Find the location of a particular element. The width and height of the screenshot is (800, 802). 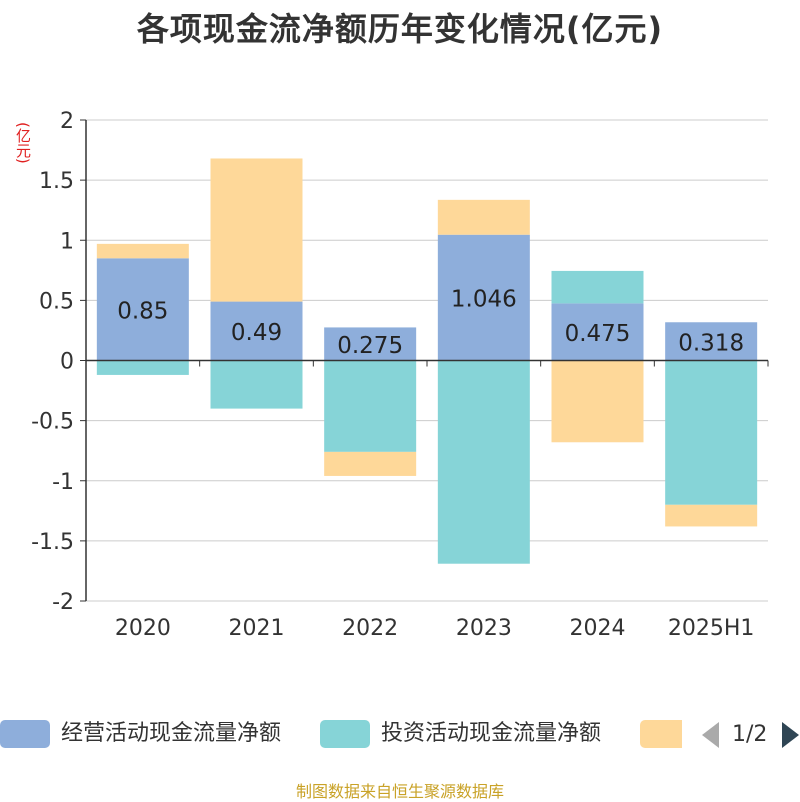

x-tick-label: 2020 is located at coordinates (143, 628).